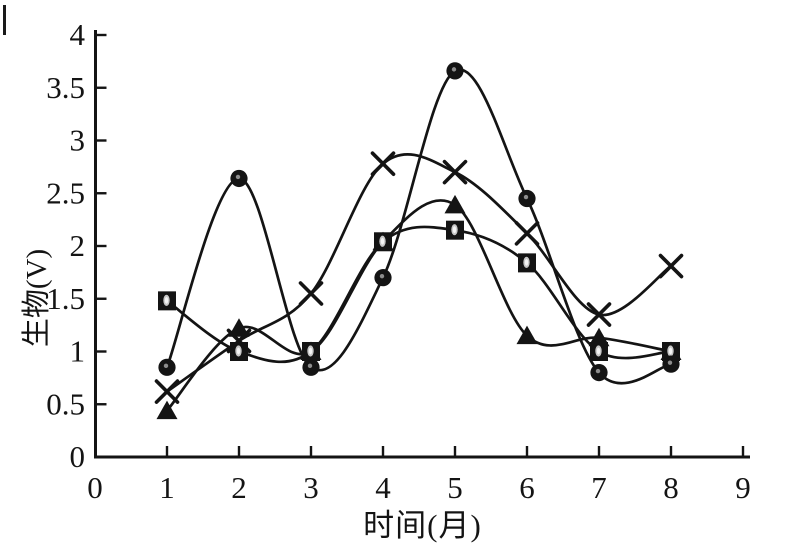 This screenshot has height=548, width=785. I want to click on x-tick-label-6: 6, so click(527, 487).